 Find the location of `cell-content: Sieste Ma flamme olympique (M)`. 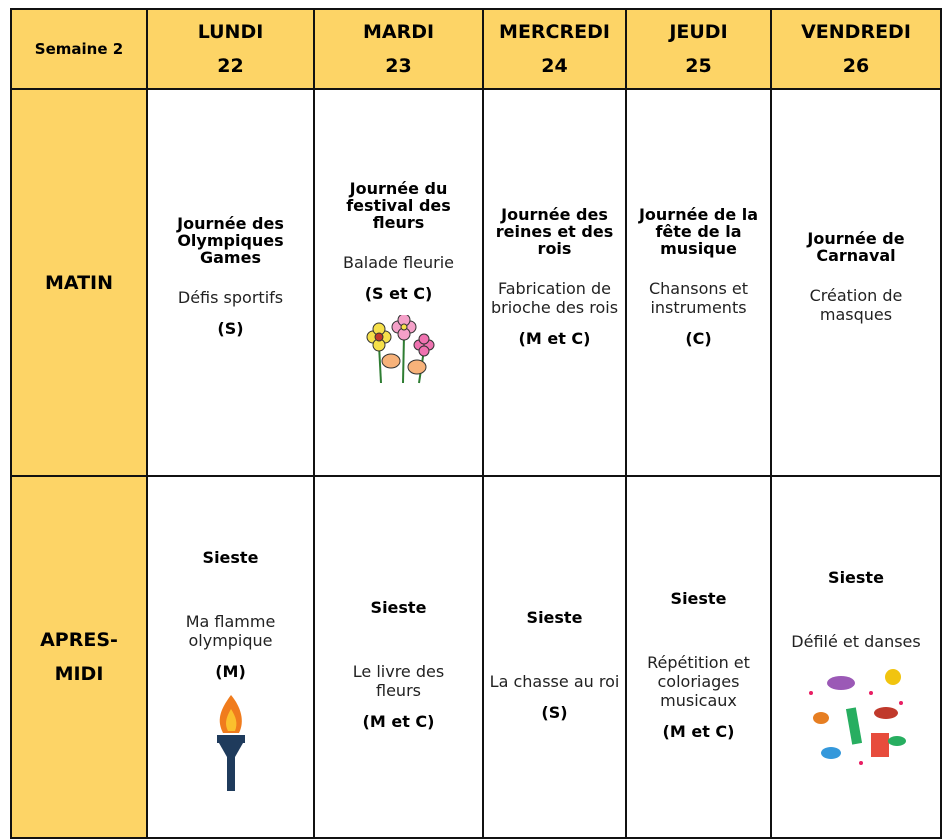

cell-content: Sieste Ma flamme olympique (M) is located at coordinates (230, 657).